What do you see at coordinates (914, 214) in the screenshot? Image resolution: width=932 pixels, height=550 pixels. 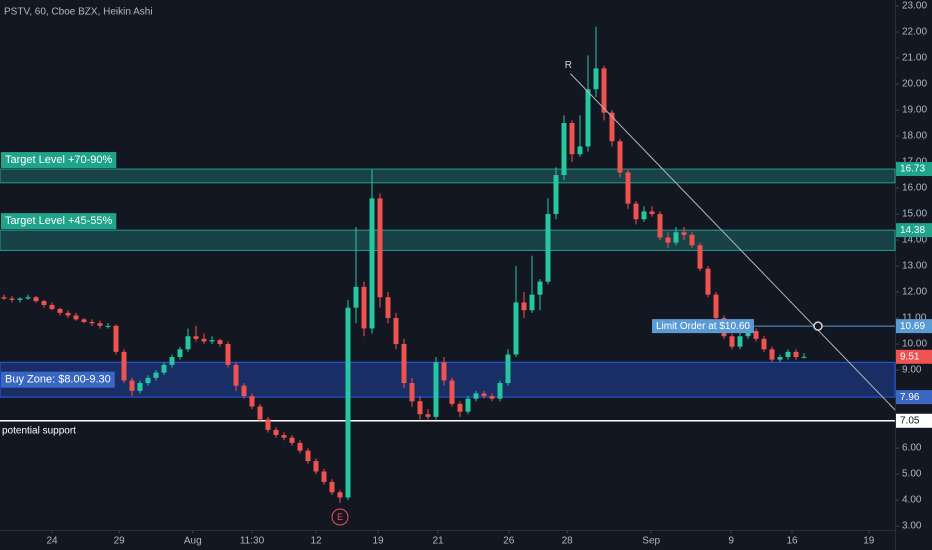 I see `y-tick-label: 15.00` at bounding box center [914, 214].